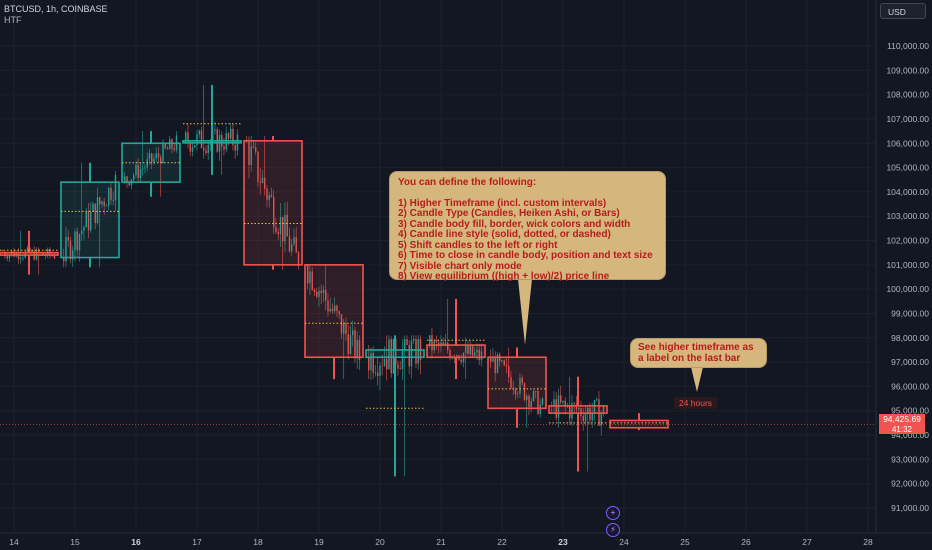 The width and height of the screenshot is (932, 550). I want to click on hint-line: See higher timeframe as, so click(696, 347).